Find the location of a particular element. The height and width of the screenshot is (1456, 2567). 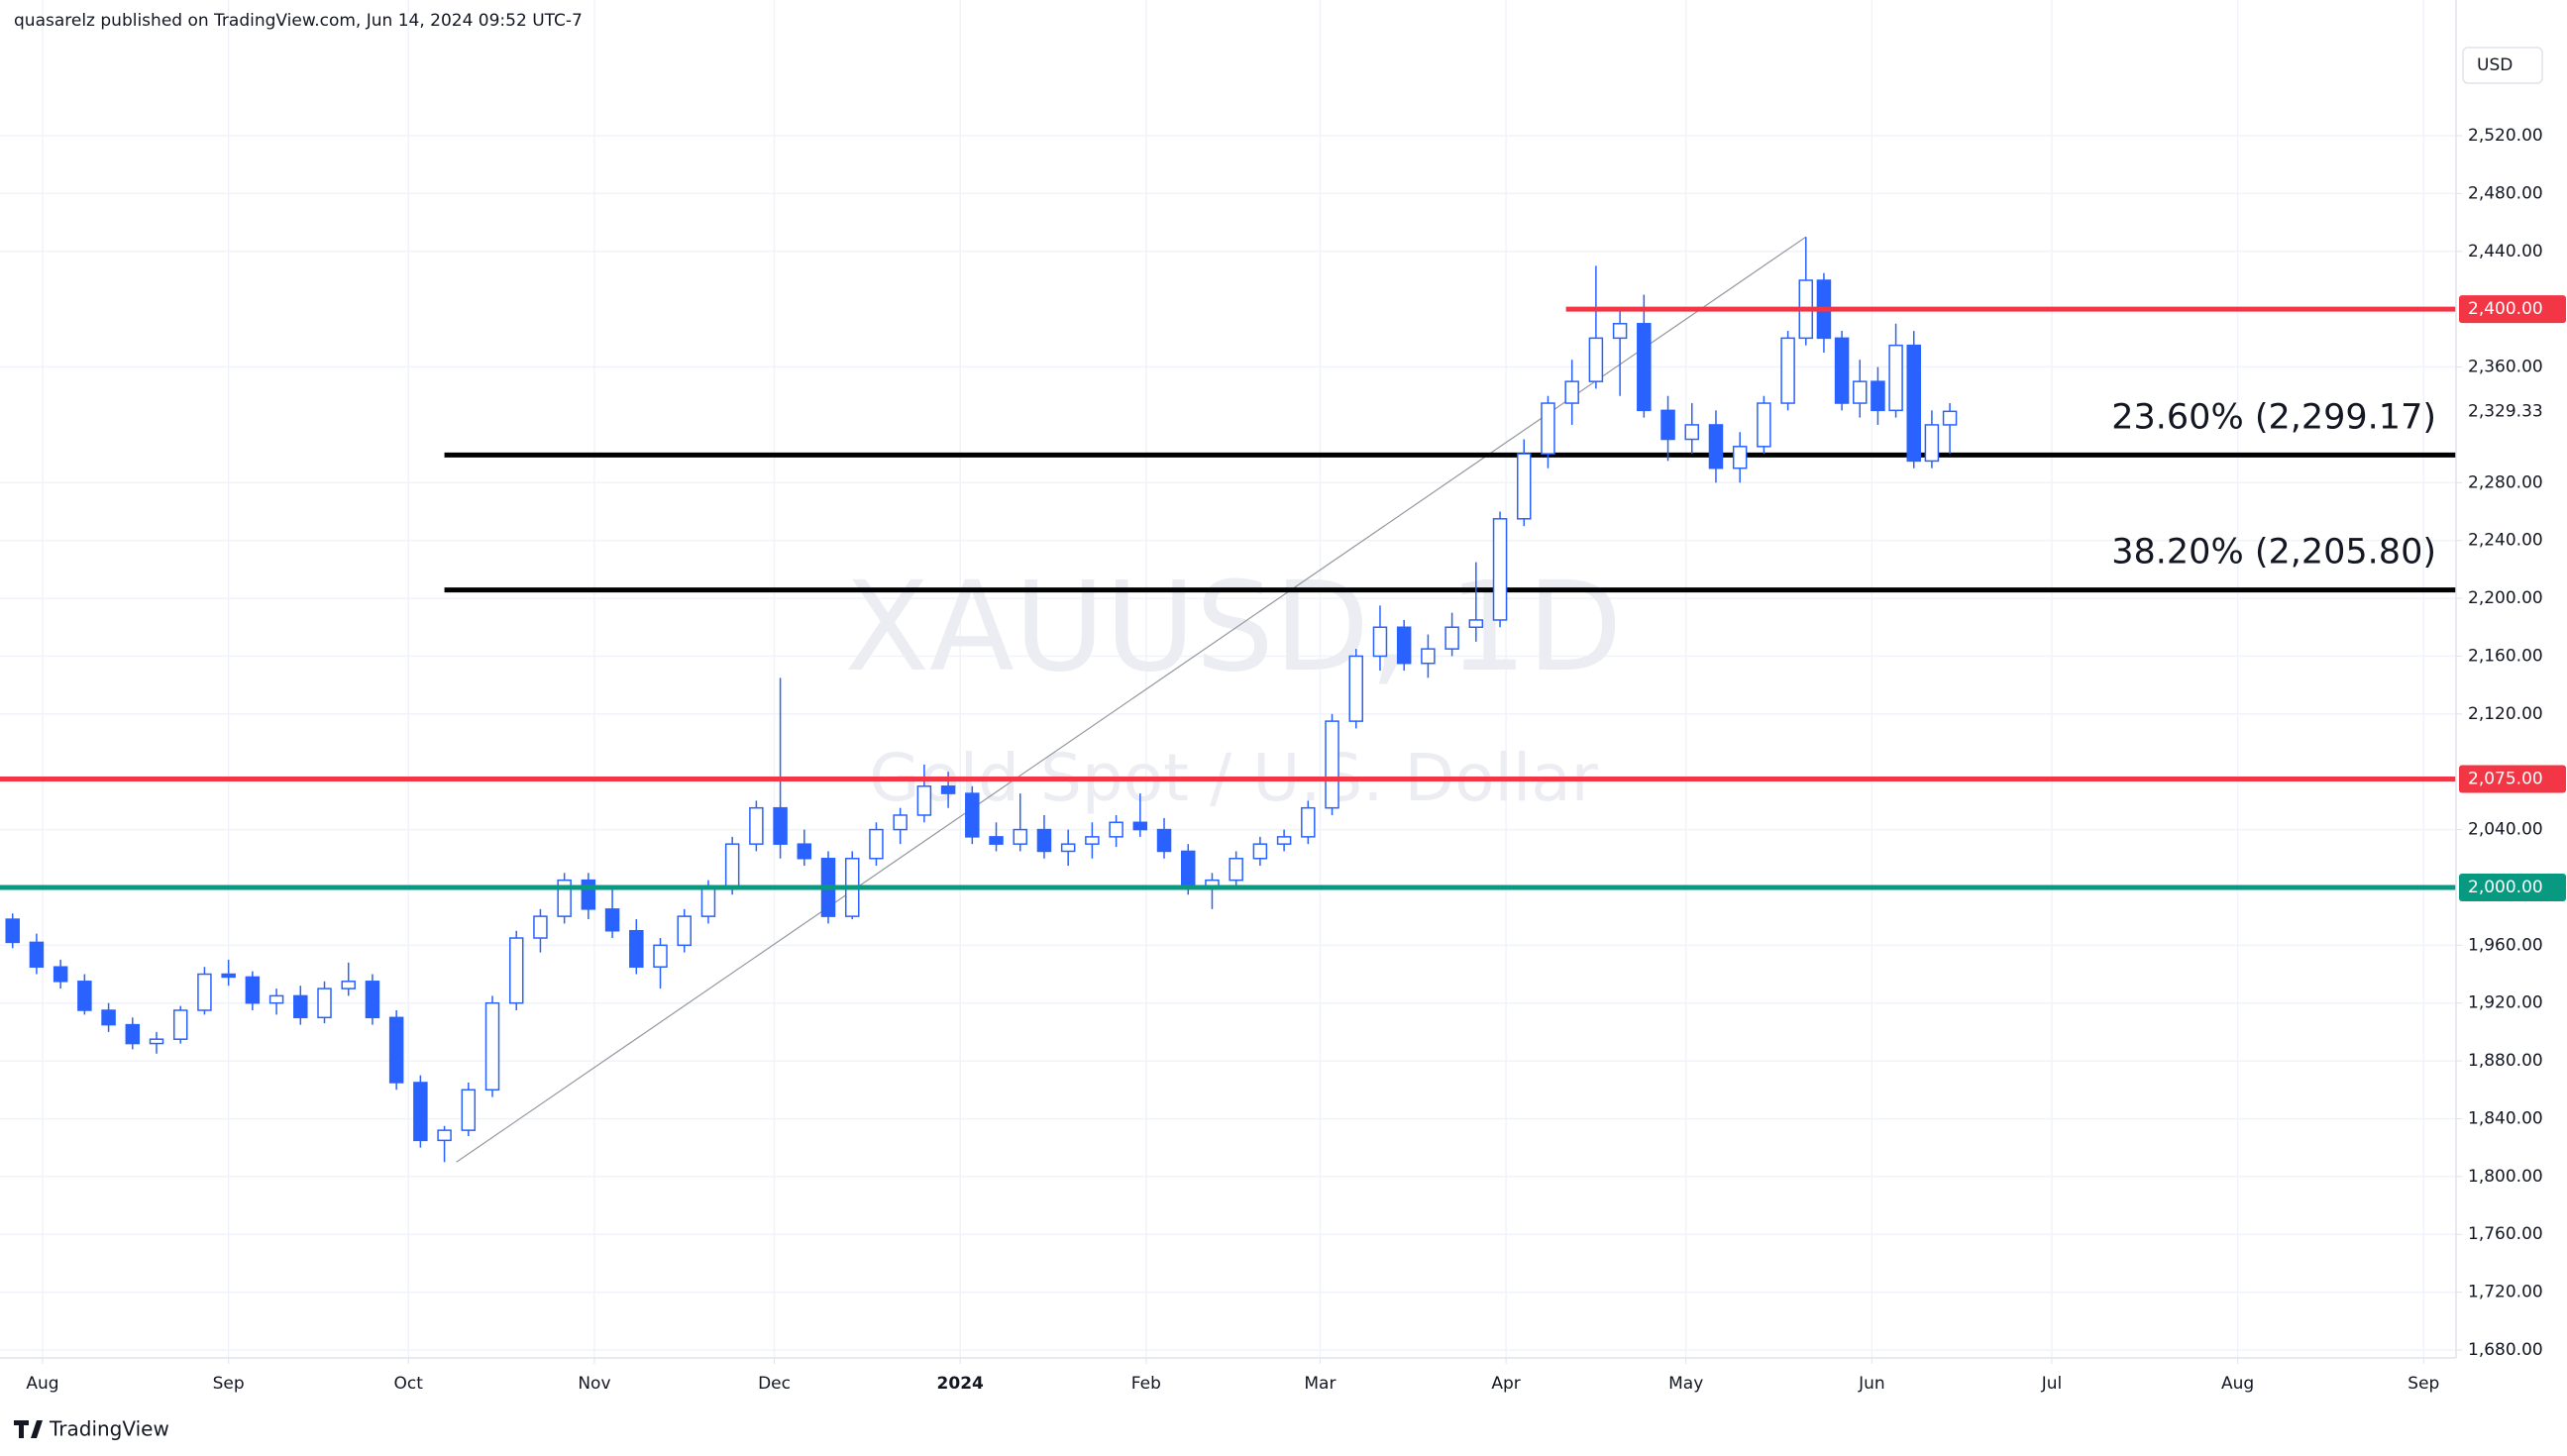

currency: USD is located at coordinates (2495, 65).